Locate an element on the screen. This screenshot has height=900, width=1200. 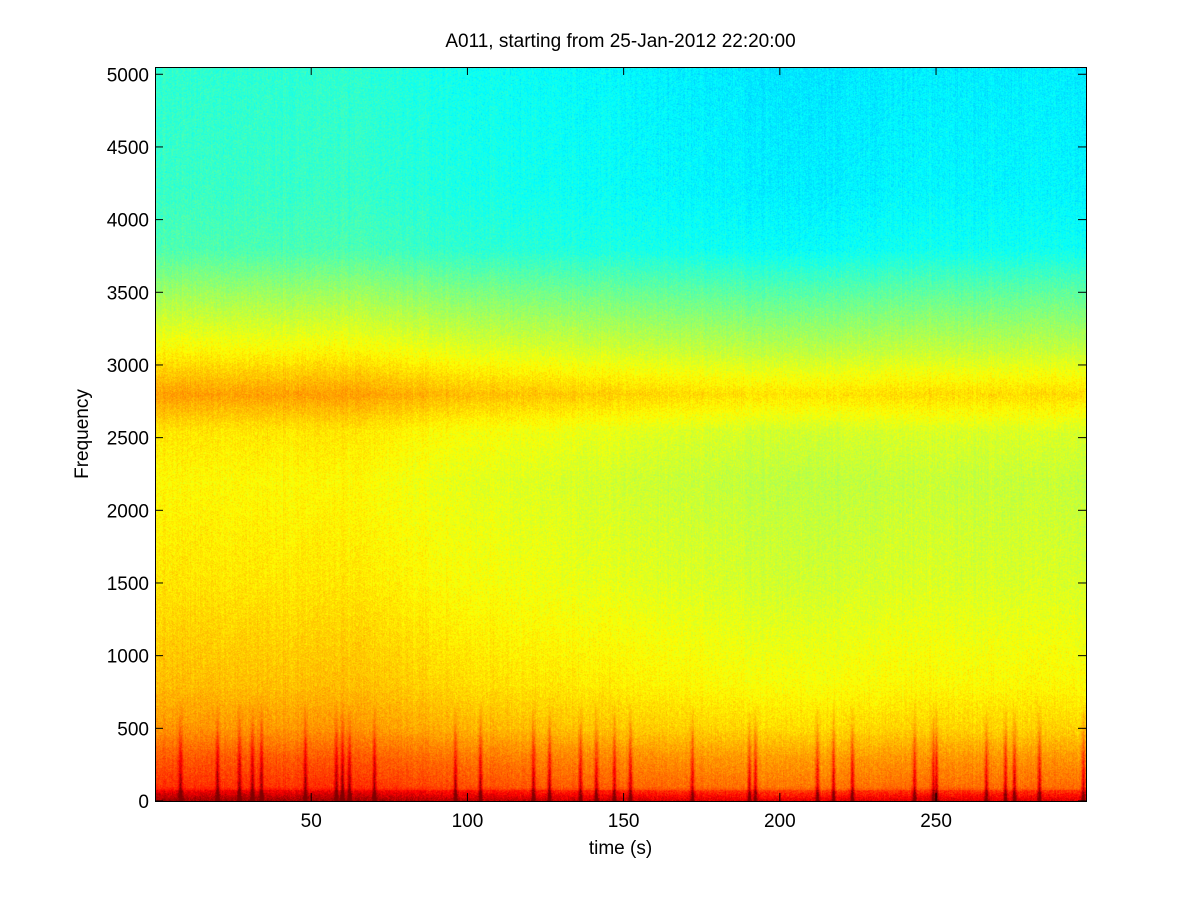
y-tick-label: 1000 is located at coordinates (128, 657).